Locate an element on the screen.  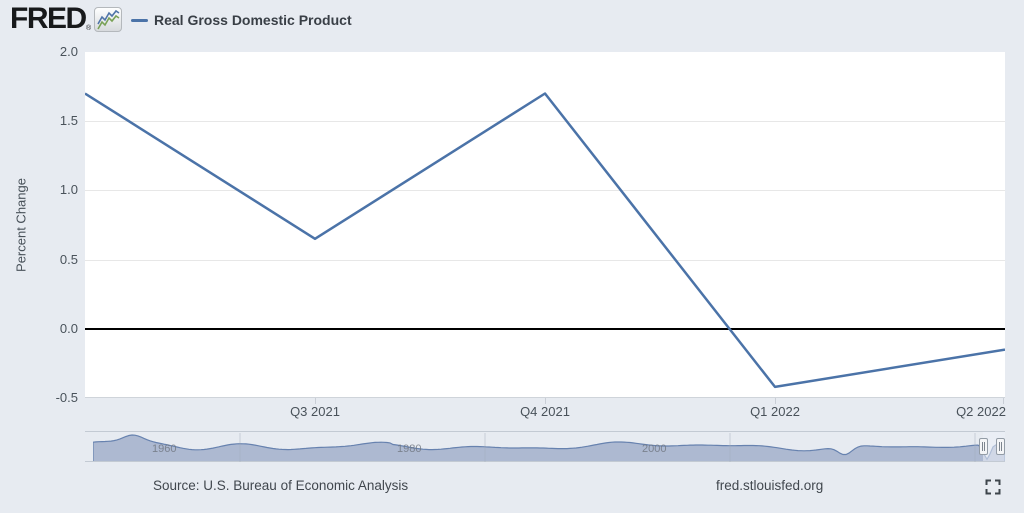
fred-site-link: fred.stlouisfed.org is located at coordinates (770, 485).